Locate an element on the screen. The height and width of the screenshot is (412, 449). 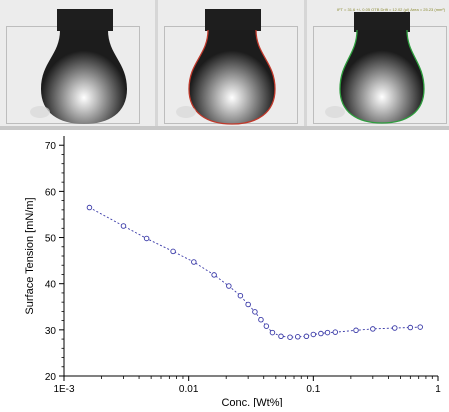
x-tick-label: 1E-3 is located at coordinates (64, 389).